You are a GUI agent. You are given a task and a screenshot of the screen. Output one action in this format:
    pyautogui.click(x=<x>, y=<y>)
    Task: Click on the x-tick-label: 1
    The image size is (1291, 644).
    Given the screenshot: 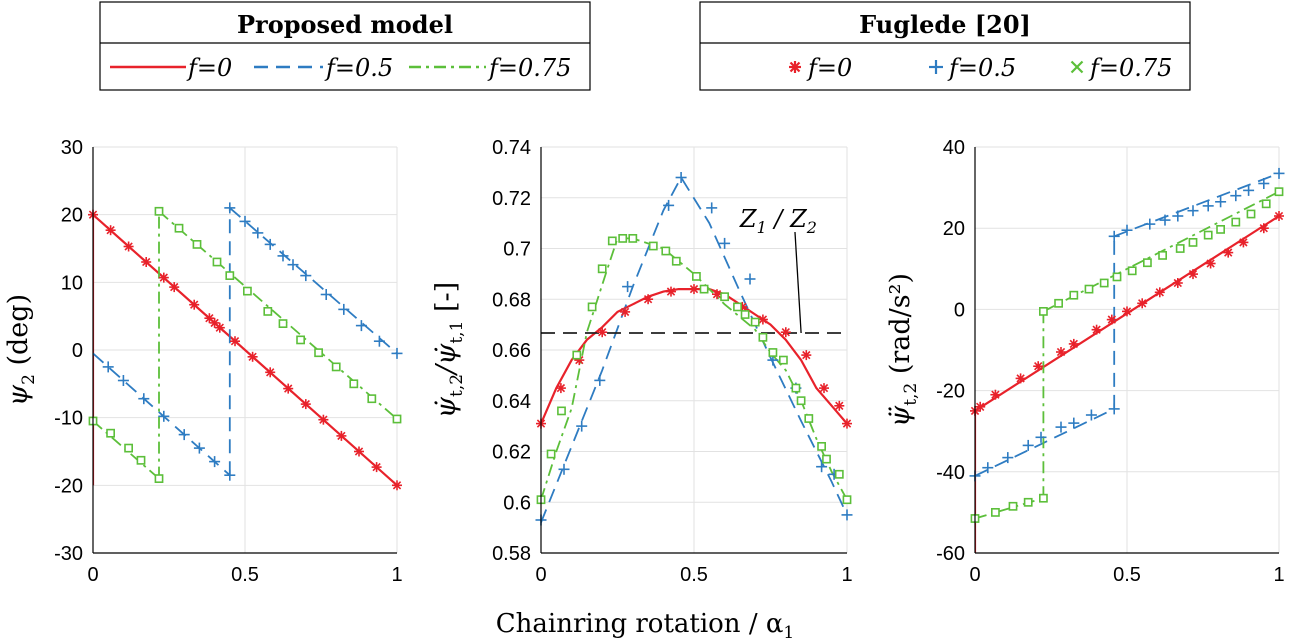 What is the action you would take?
    pyautogui.click(x=396, y=575)
    